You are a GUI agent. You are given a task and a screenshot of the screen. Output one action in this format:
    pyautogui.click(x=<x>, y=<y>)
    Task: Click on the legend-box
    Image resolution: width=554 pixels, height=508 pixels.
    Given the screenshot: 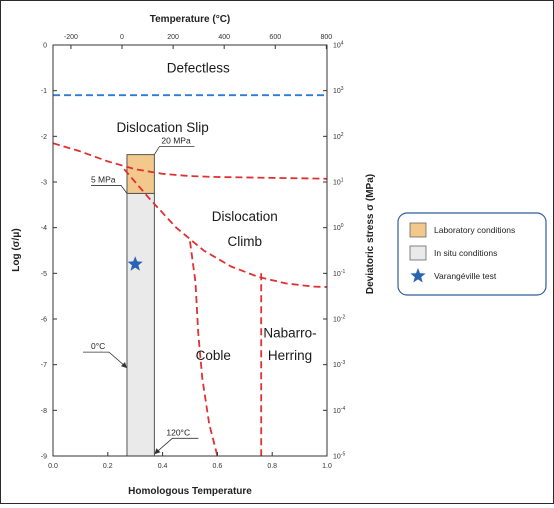 What is the action you would take?
    pyautogui.click(x=472, y=254)
    